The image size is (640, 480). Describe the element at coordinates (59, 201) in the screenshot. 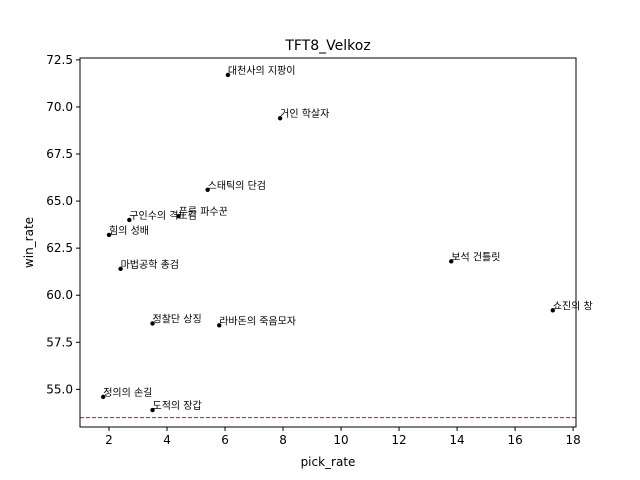

I see `y-tick-label: 65.0` at that location.